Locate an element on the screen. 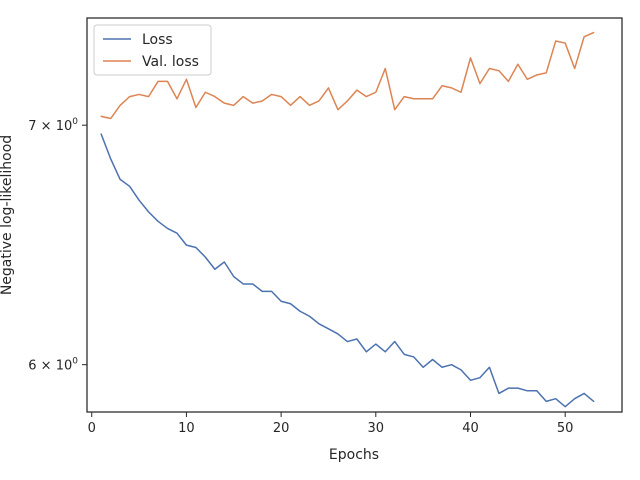  x-tick-label: 10 is located at coordinates (186, 428).